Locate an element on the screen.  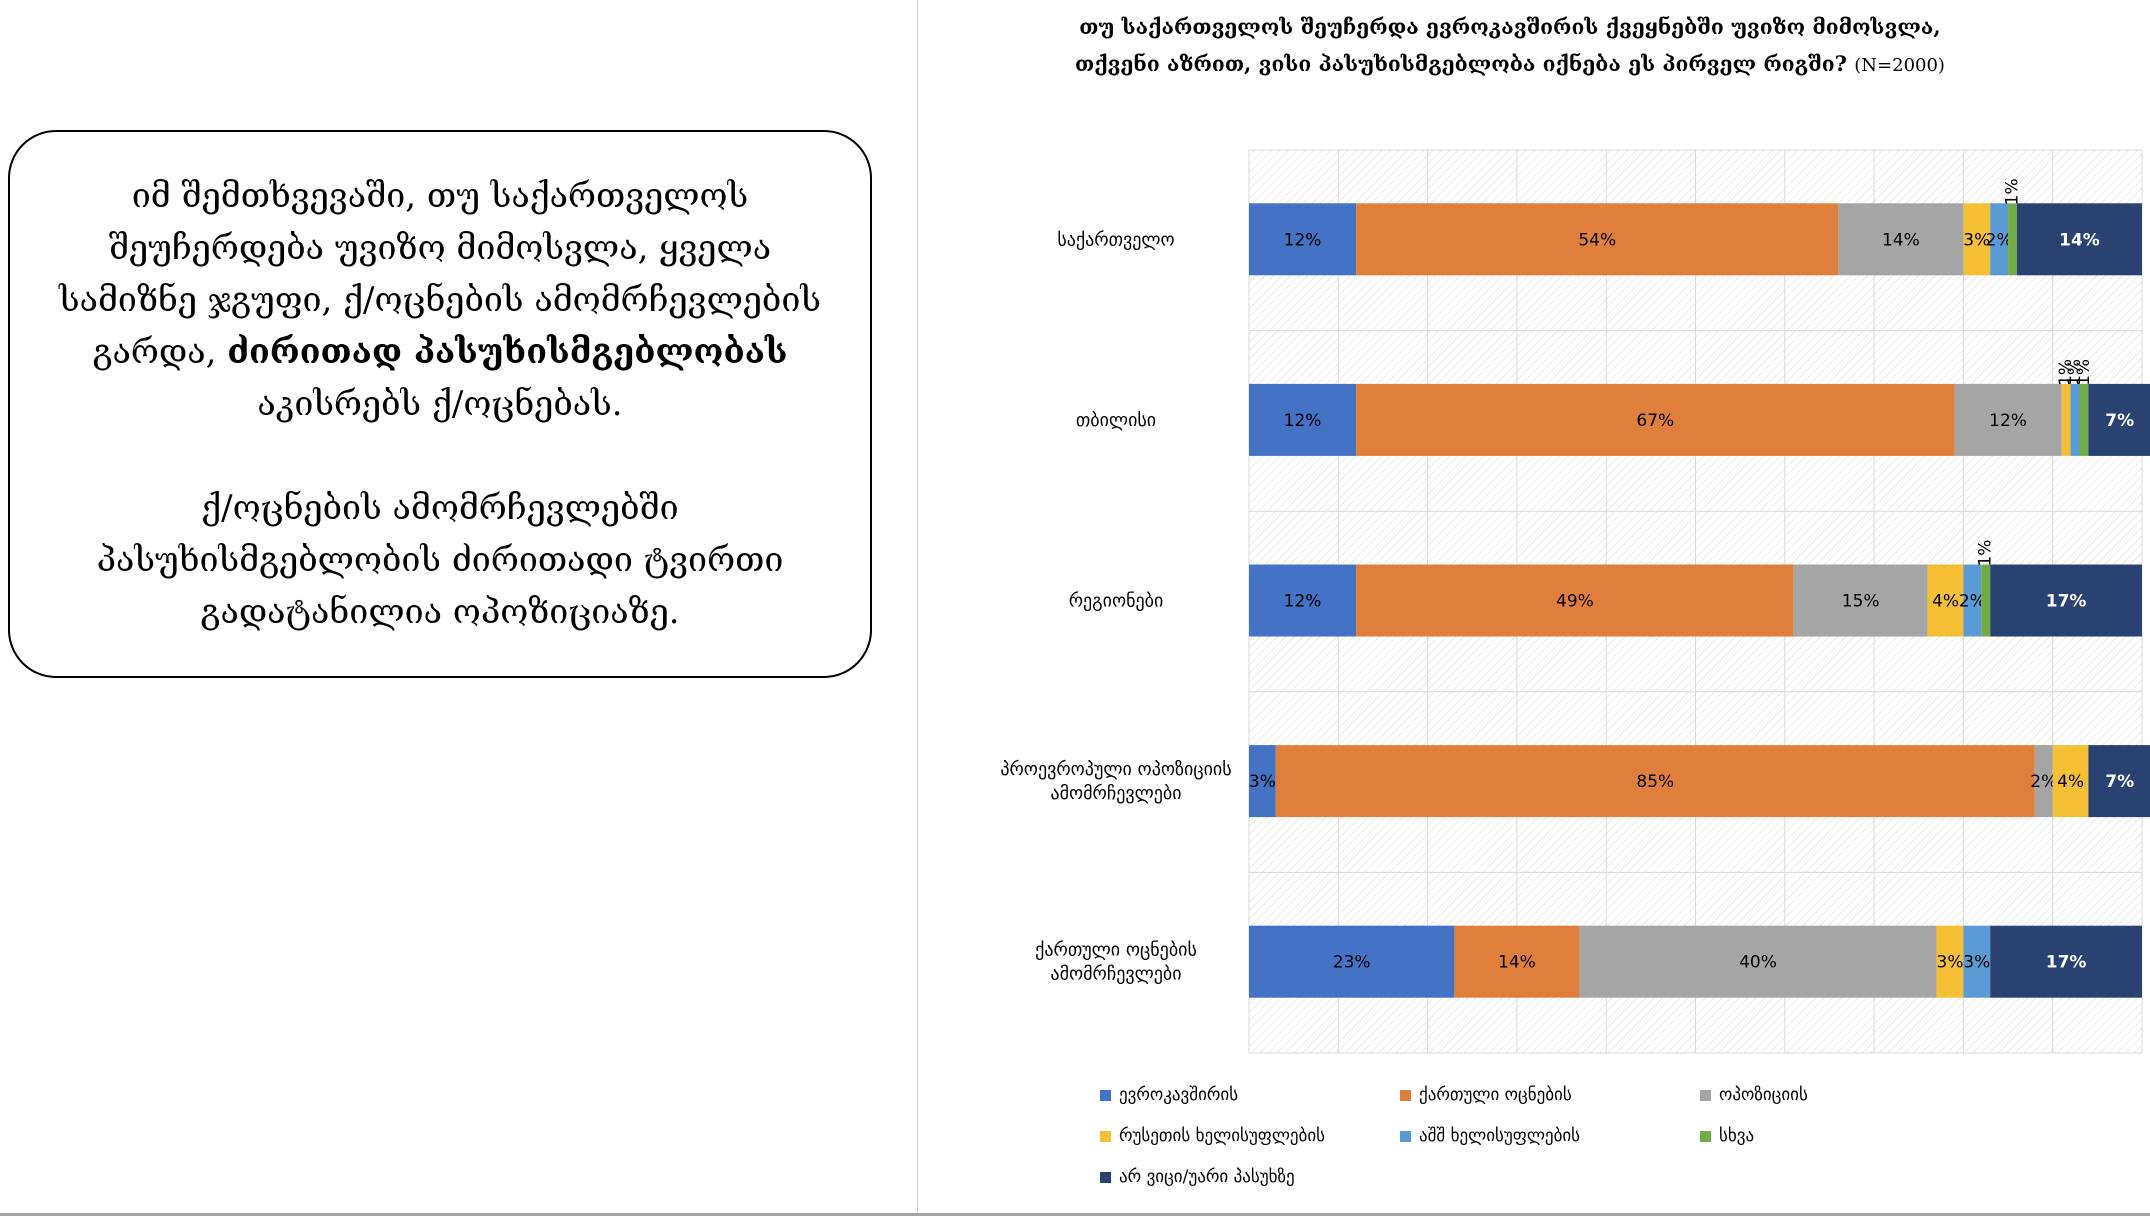
category-label: ქართული ოცნების ამომრჩევლები is located at coordinates (1116, 962).